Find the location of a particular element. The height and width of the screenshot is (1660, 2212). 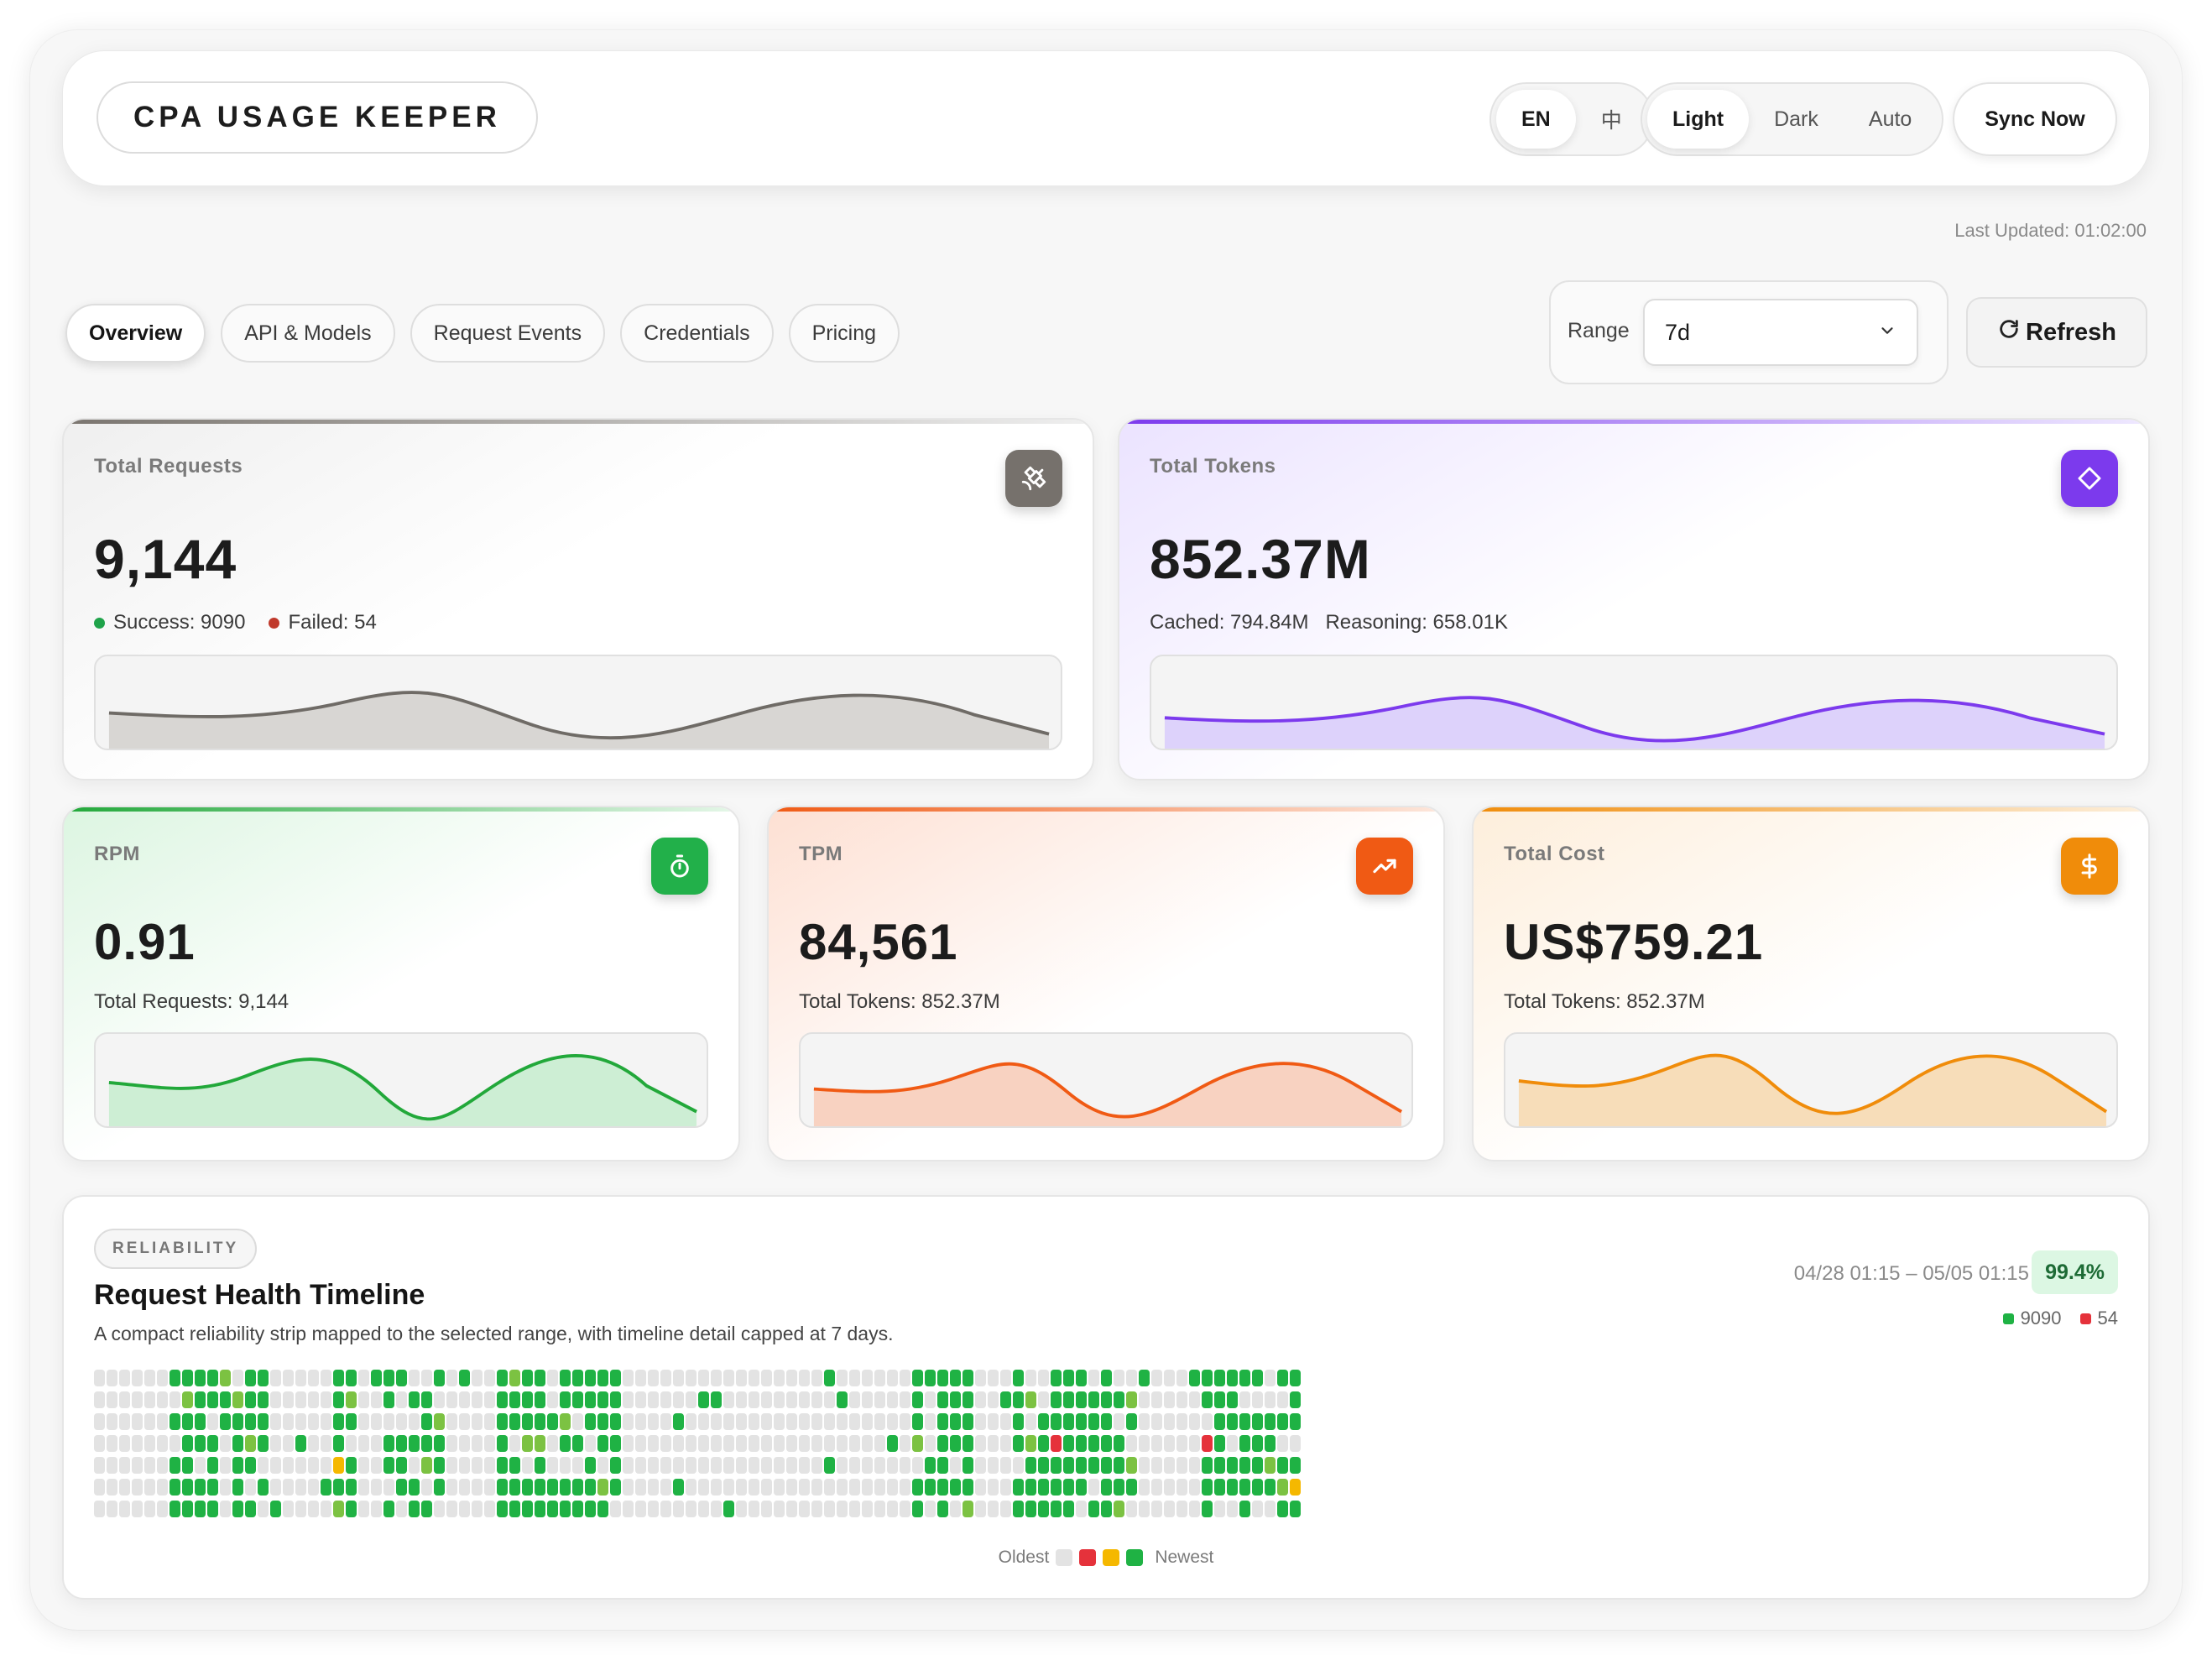

tab-pricing: Pricing is located at coordinates (844, 333).